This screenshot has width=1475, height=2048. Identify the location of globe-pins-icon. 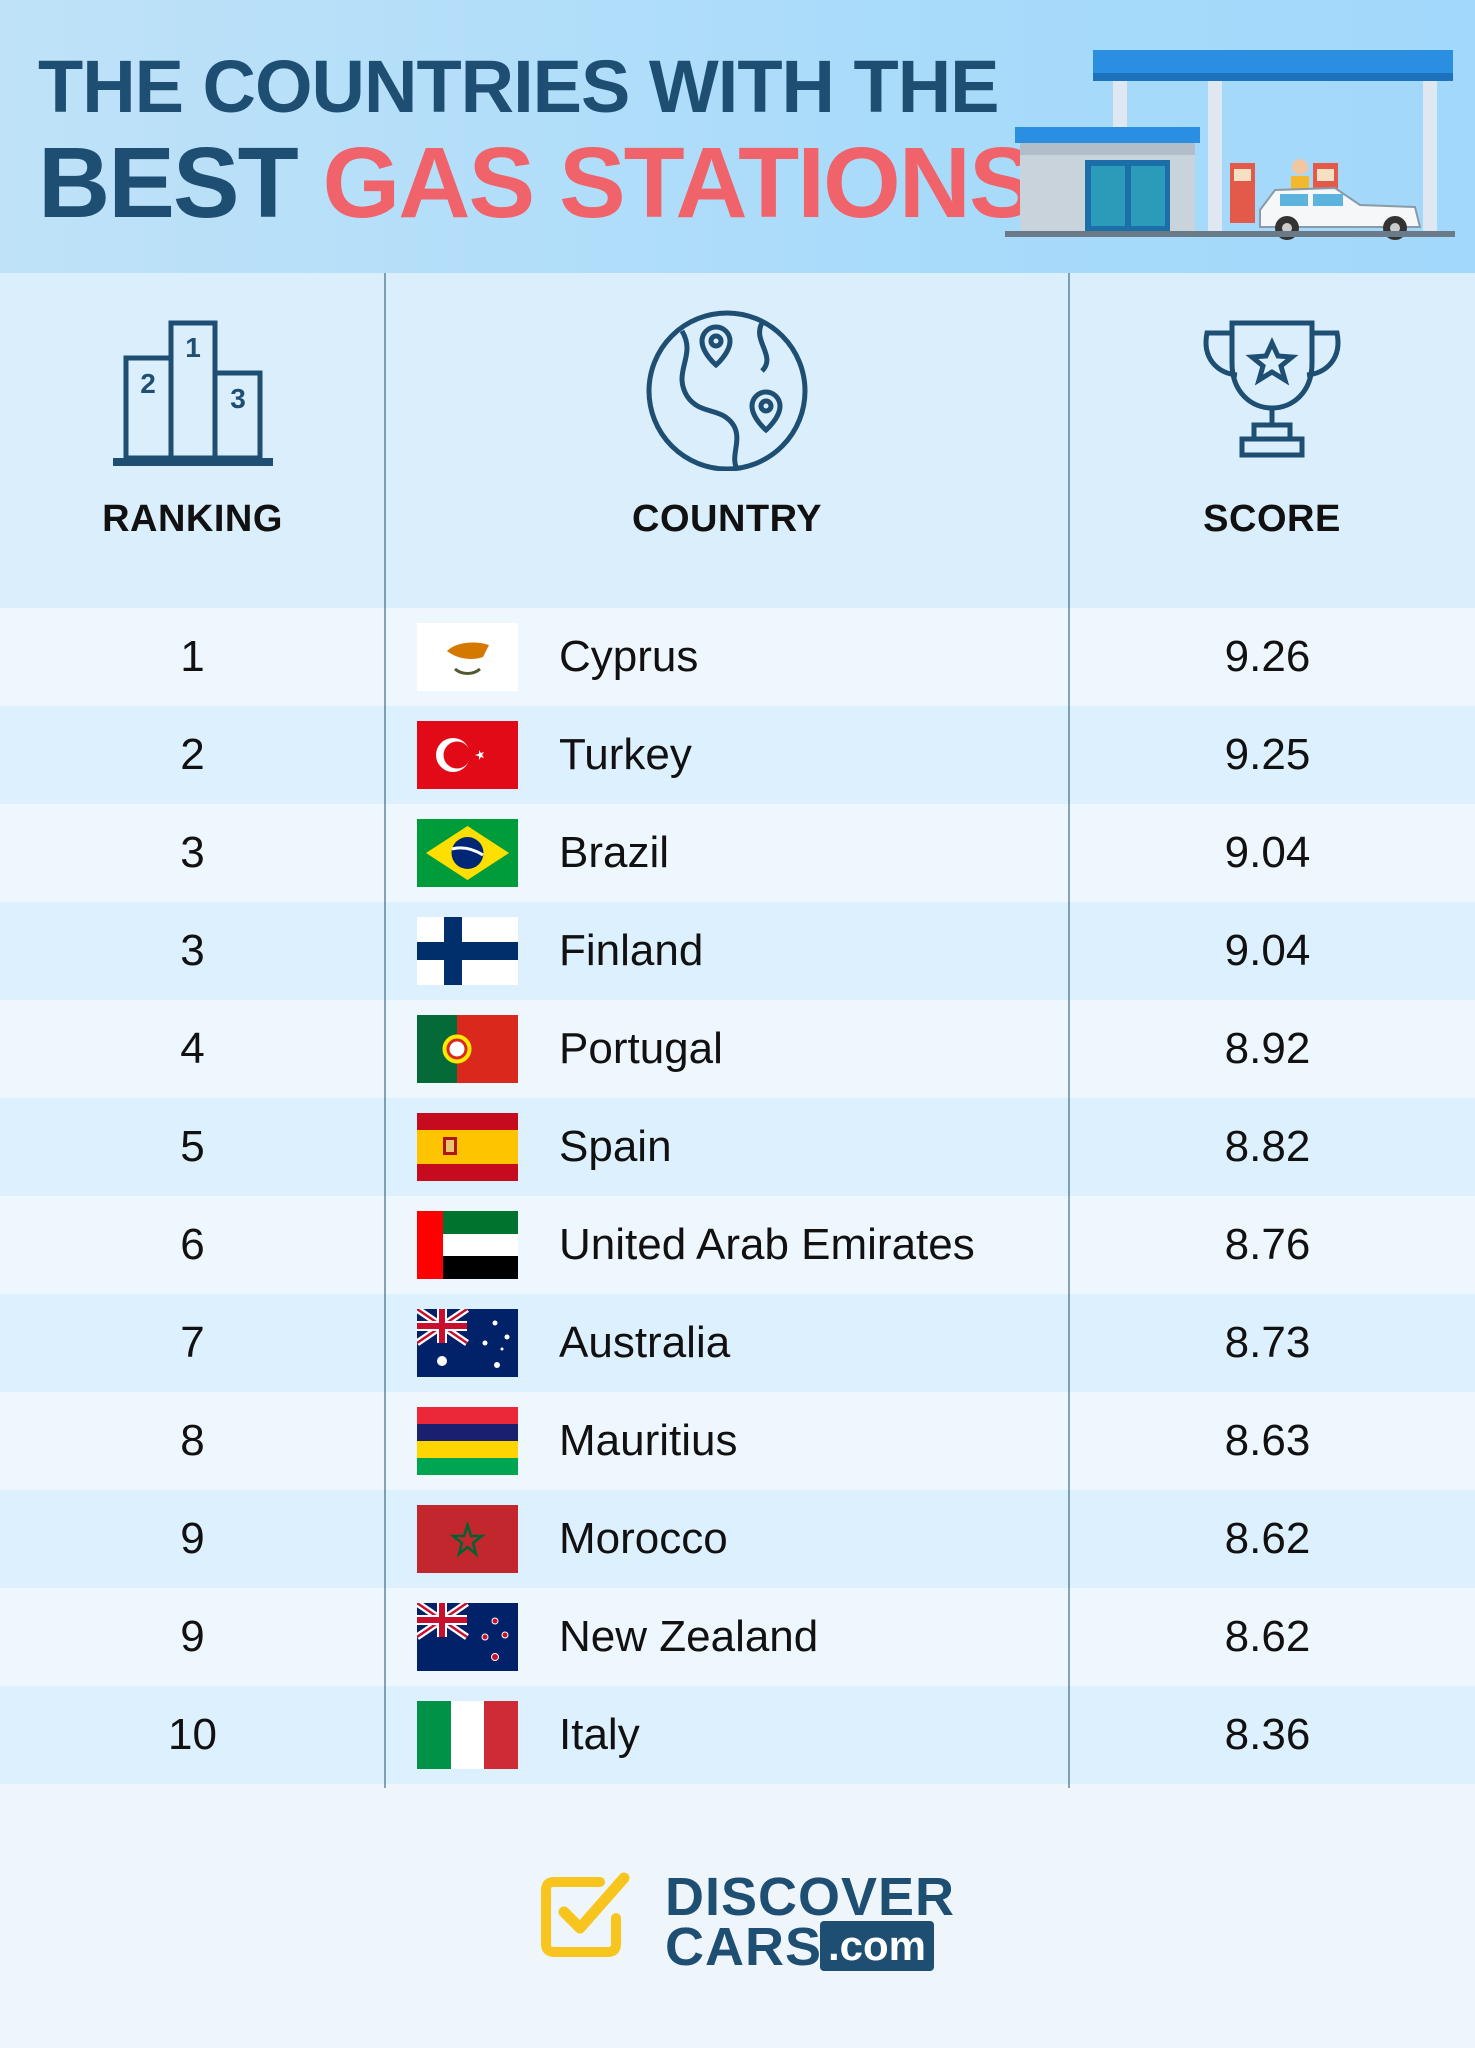
(727, 390).